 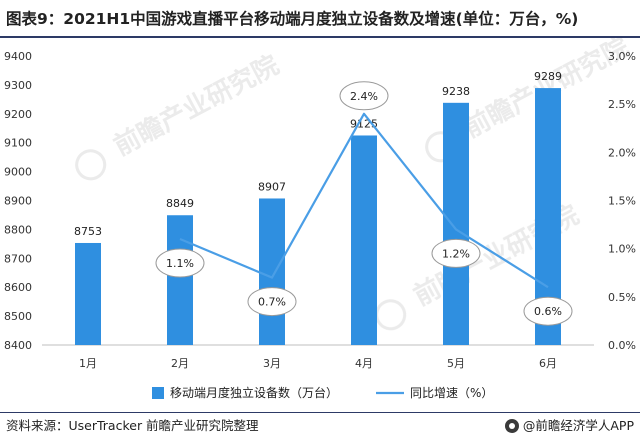 What do you see at coordinates (88, 363) in the screenshot?
I see `x-tick-label: 1月` at bounding box center [88, 363].